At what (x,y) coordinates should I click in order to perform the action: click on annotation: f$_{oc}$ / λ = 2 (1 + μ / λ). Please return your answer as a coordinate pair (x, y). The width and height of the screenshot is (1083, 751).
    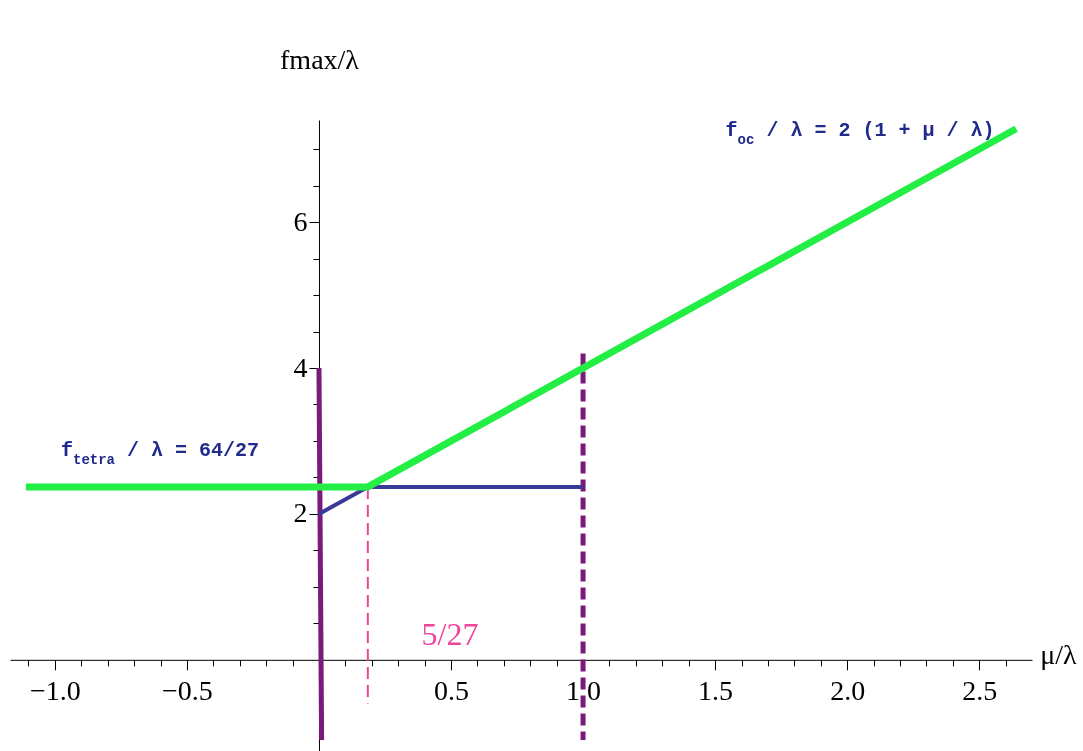
    Looking at the image, I should click on (860, 133).